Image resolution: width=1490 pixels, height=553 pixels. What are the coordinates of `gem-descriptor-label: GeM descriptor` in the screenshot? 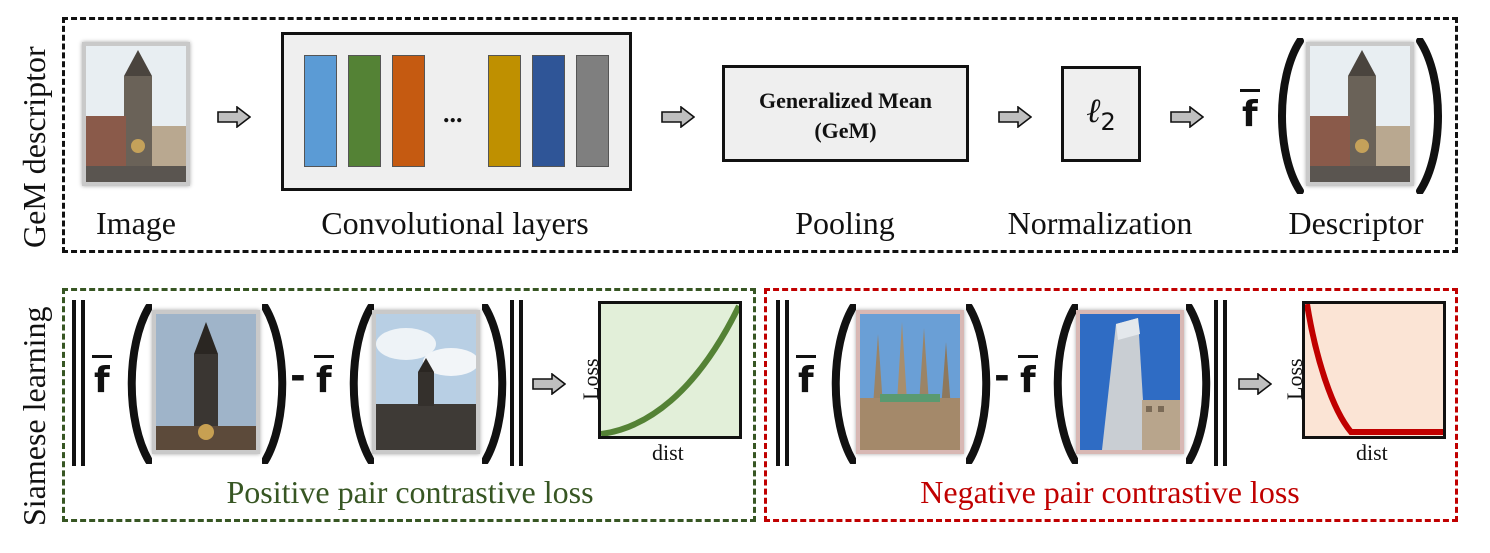 It's located at (34, 147).